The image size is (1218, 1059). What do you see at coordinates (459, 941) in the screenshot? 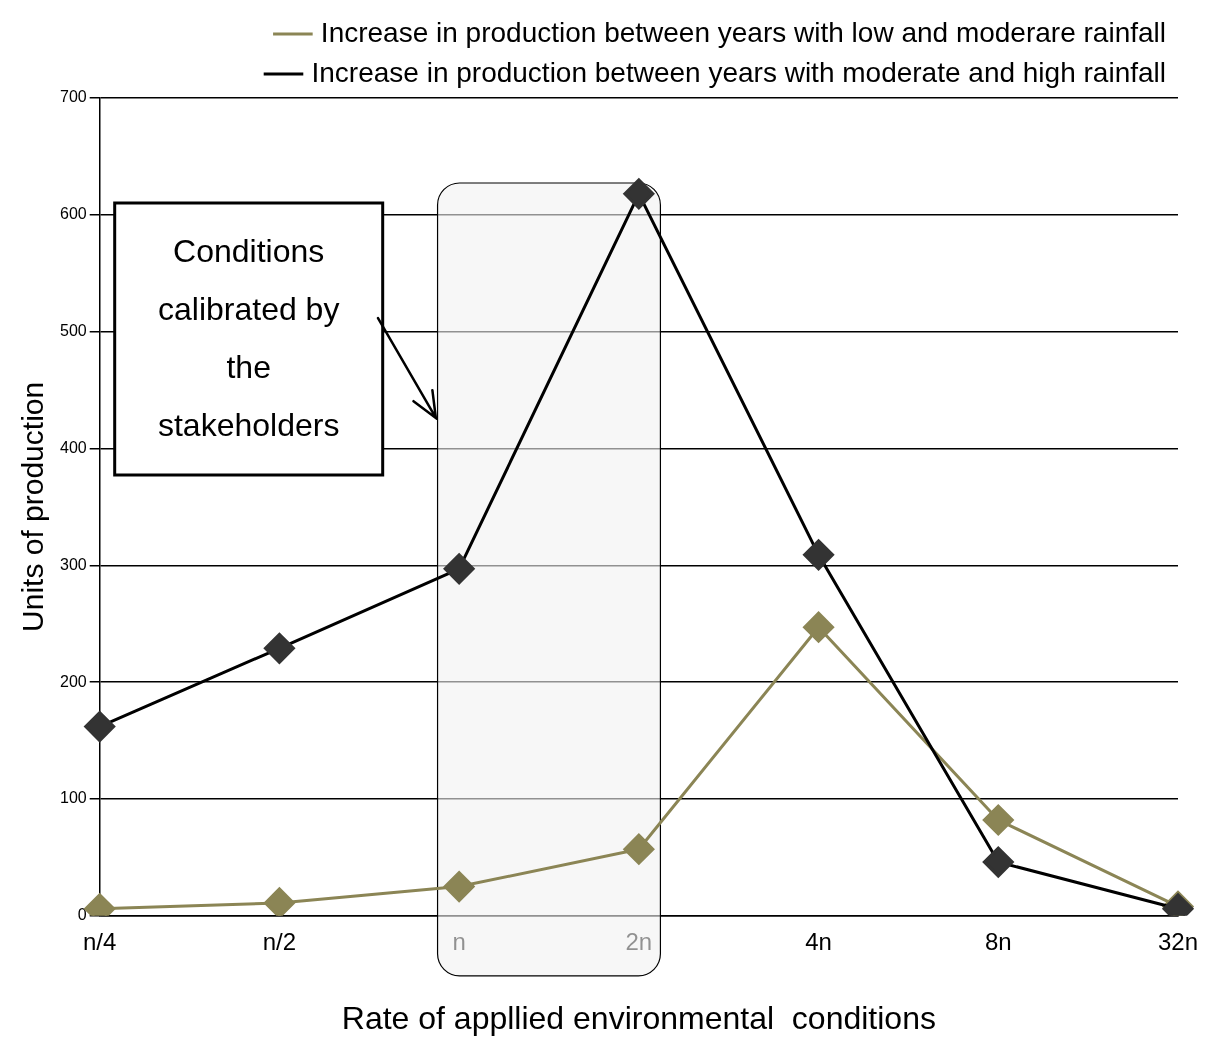
I see `x-tick-label: n` at bounding box center [459, 941].